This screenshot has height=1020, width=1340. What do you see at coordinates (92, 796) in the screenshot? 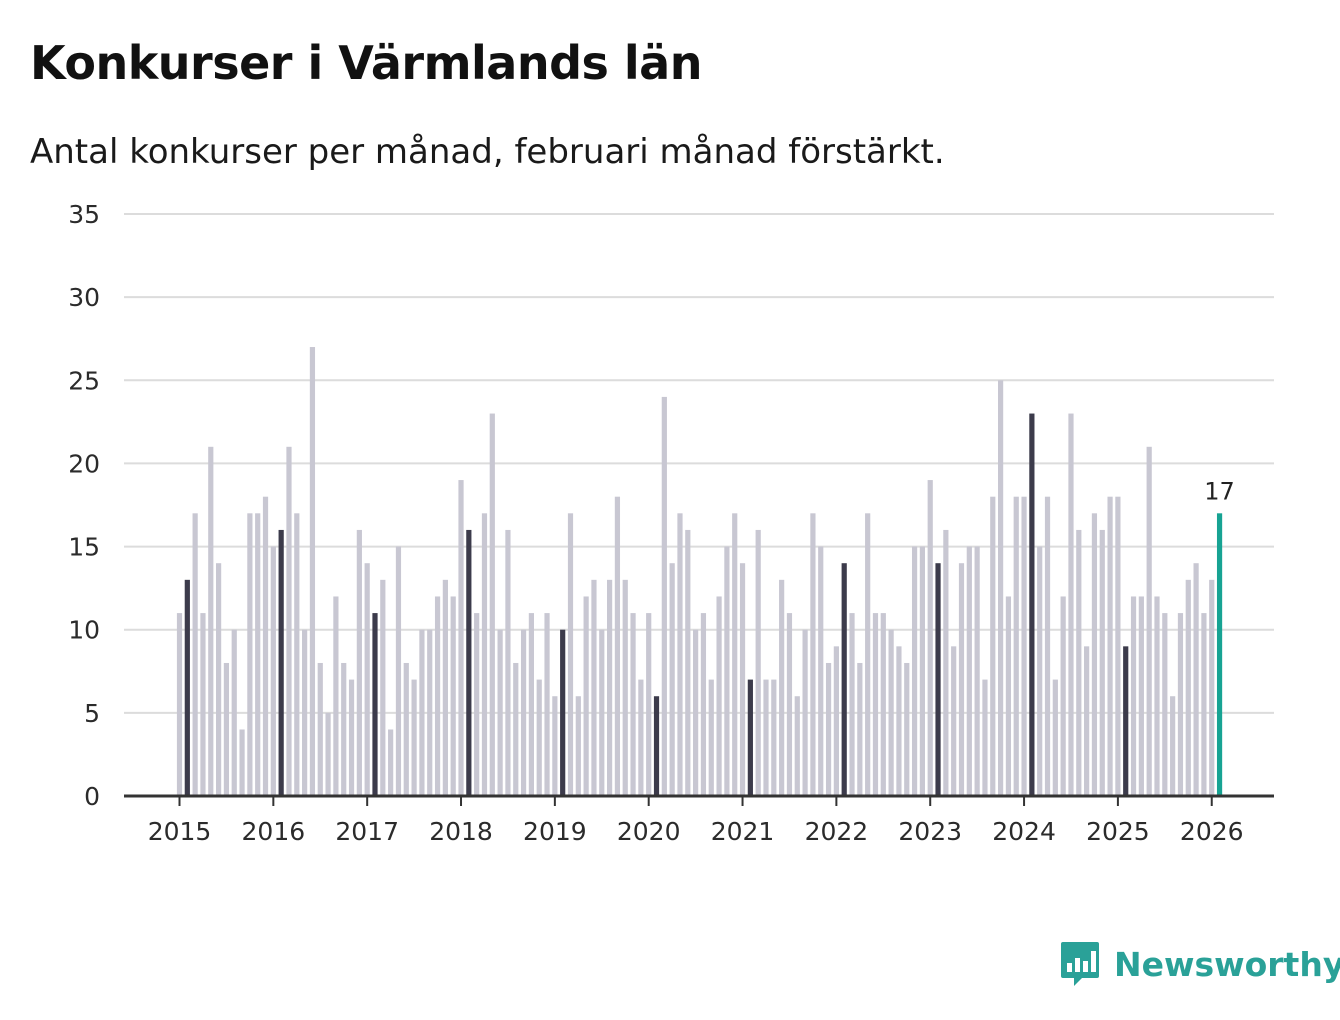
I see `y-tick-label: 0` at bounding box center [92, 796].